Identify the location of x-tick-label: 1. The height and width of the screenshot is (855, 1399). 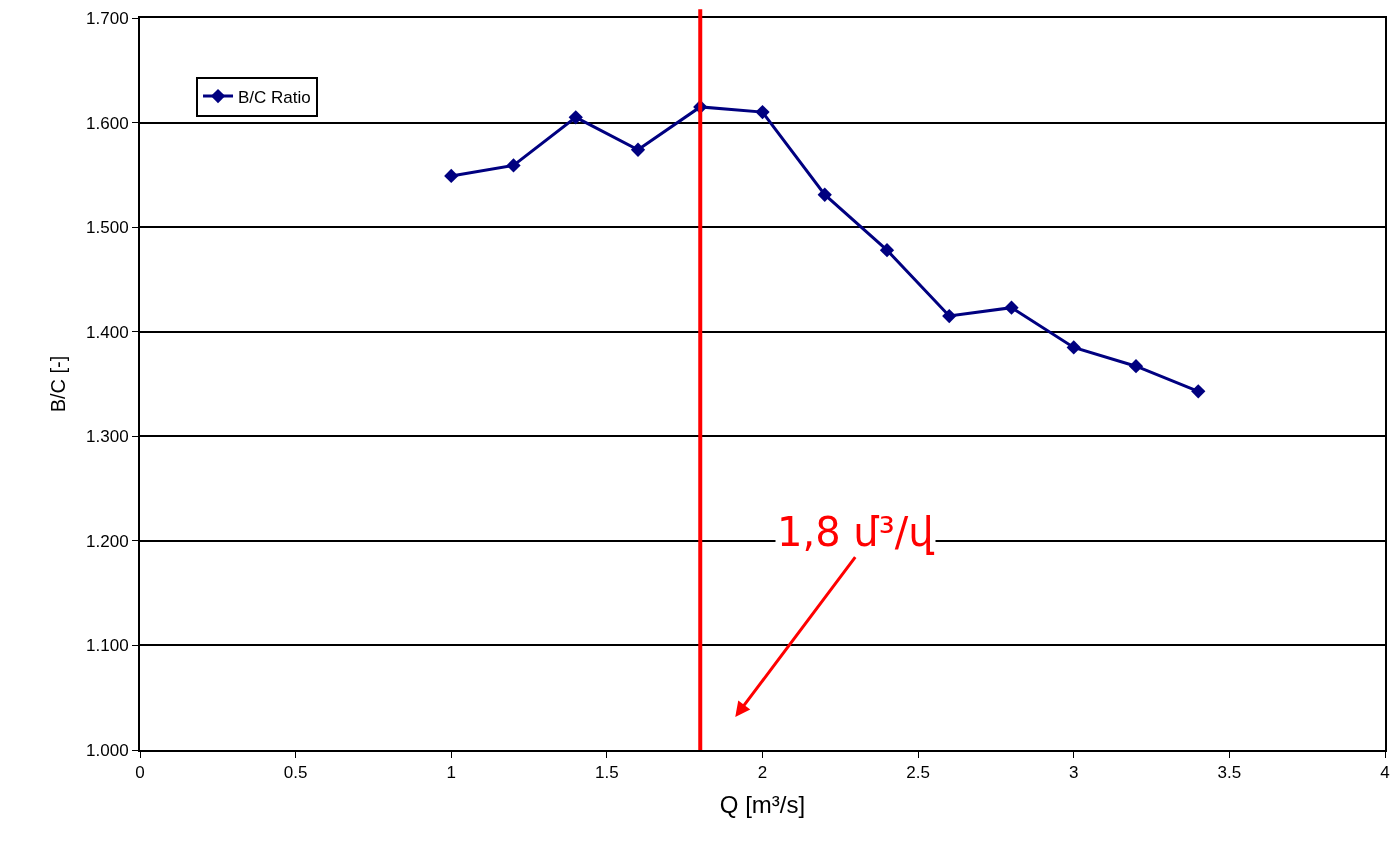
(451, 773).